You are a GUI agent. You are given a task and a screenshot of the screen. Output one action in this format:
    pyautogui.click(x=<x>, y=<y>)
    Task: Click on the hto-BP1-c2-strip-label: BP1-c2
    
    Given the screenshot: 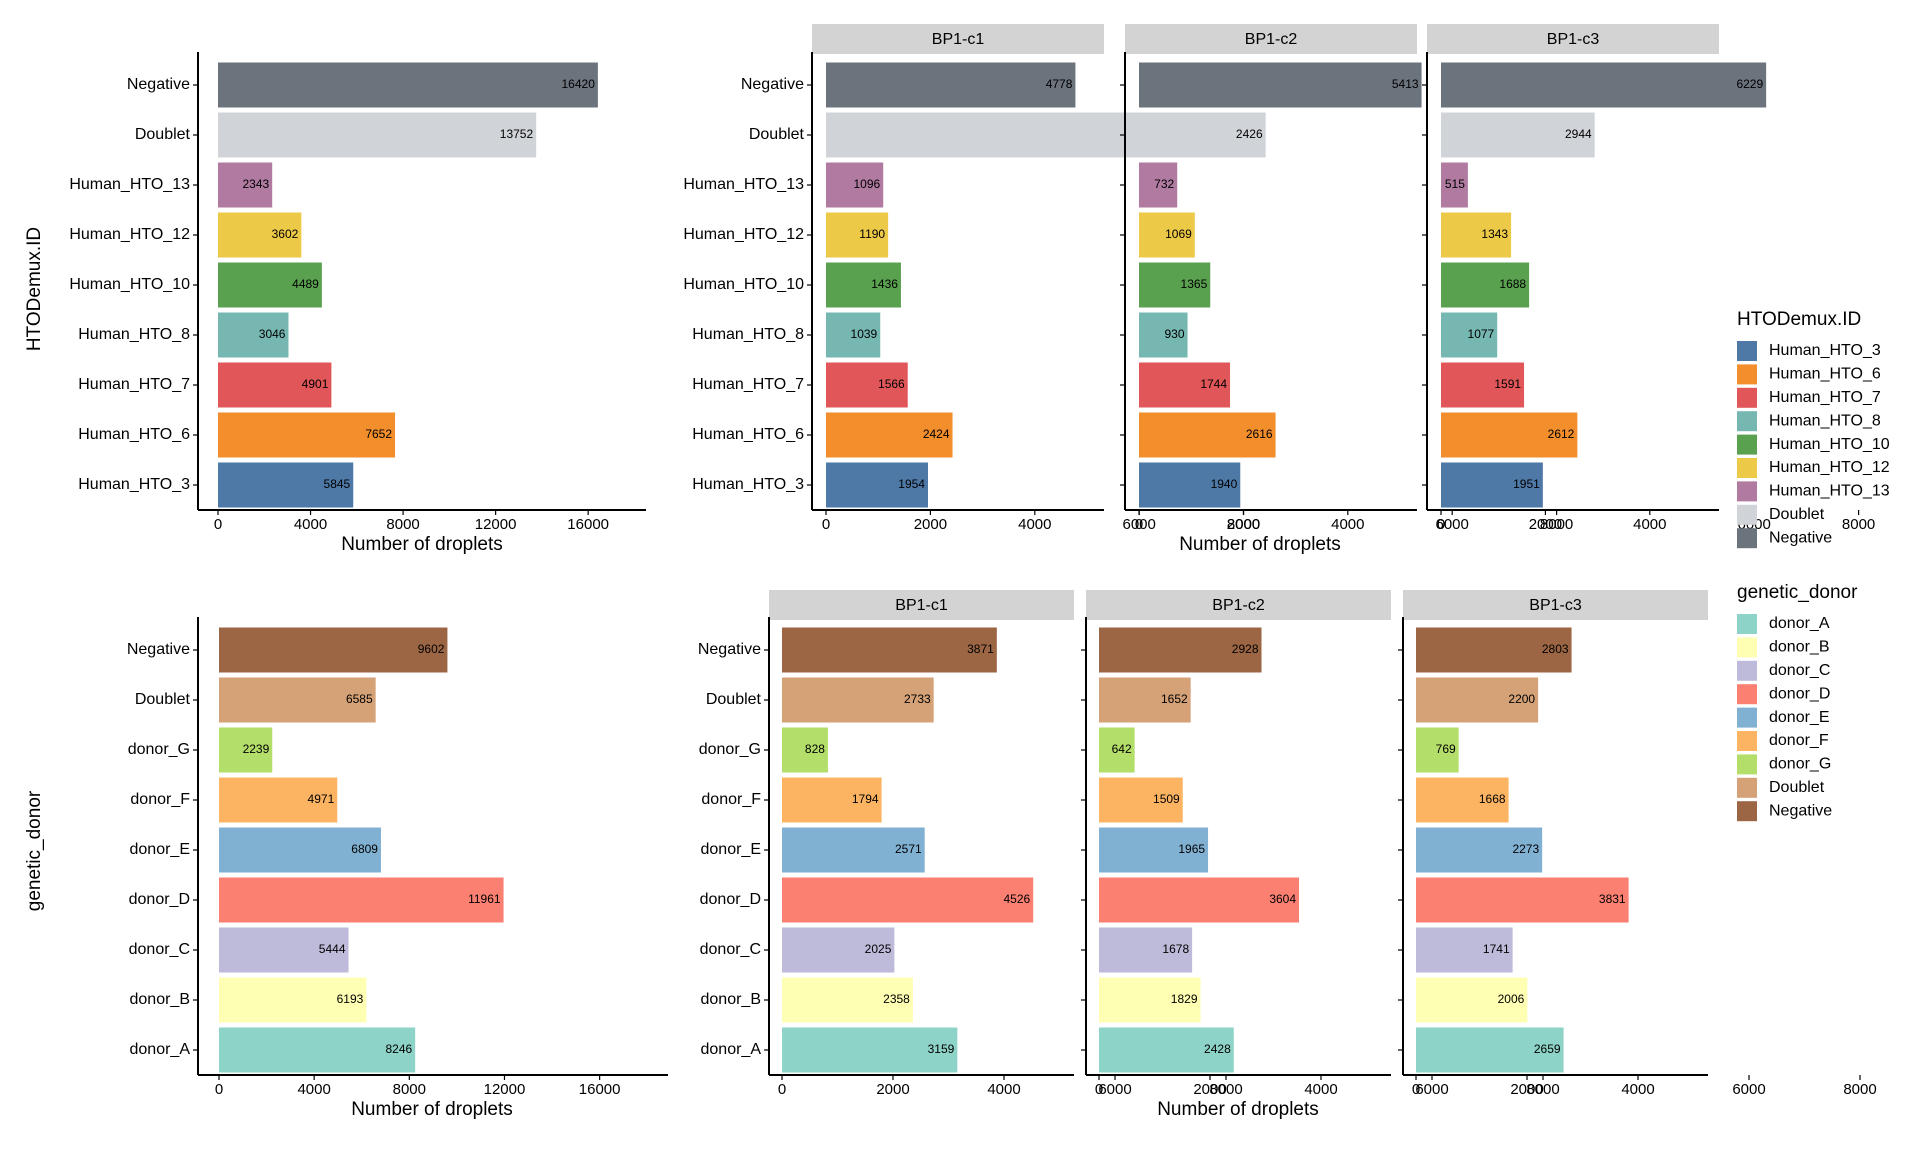 What is the action you would take?
    pyautogui.click(x=1271, y=39)
    